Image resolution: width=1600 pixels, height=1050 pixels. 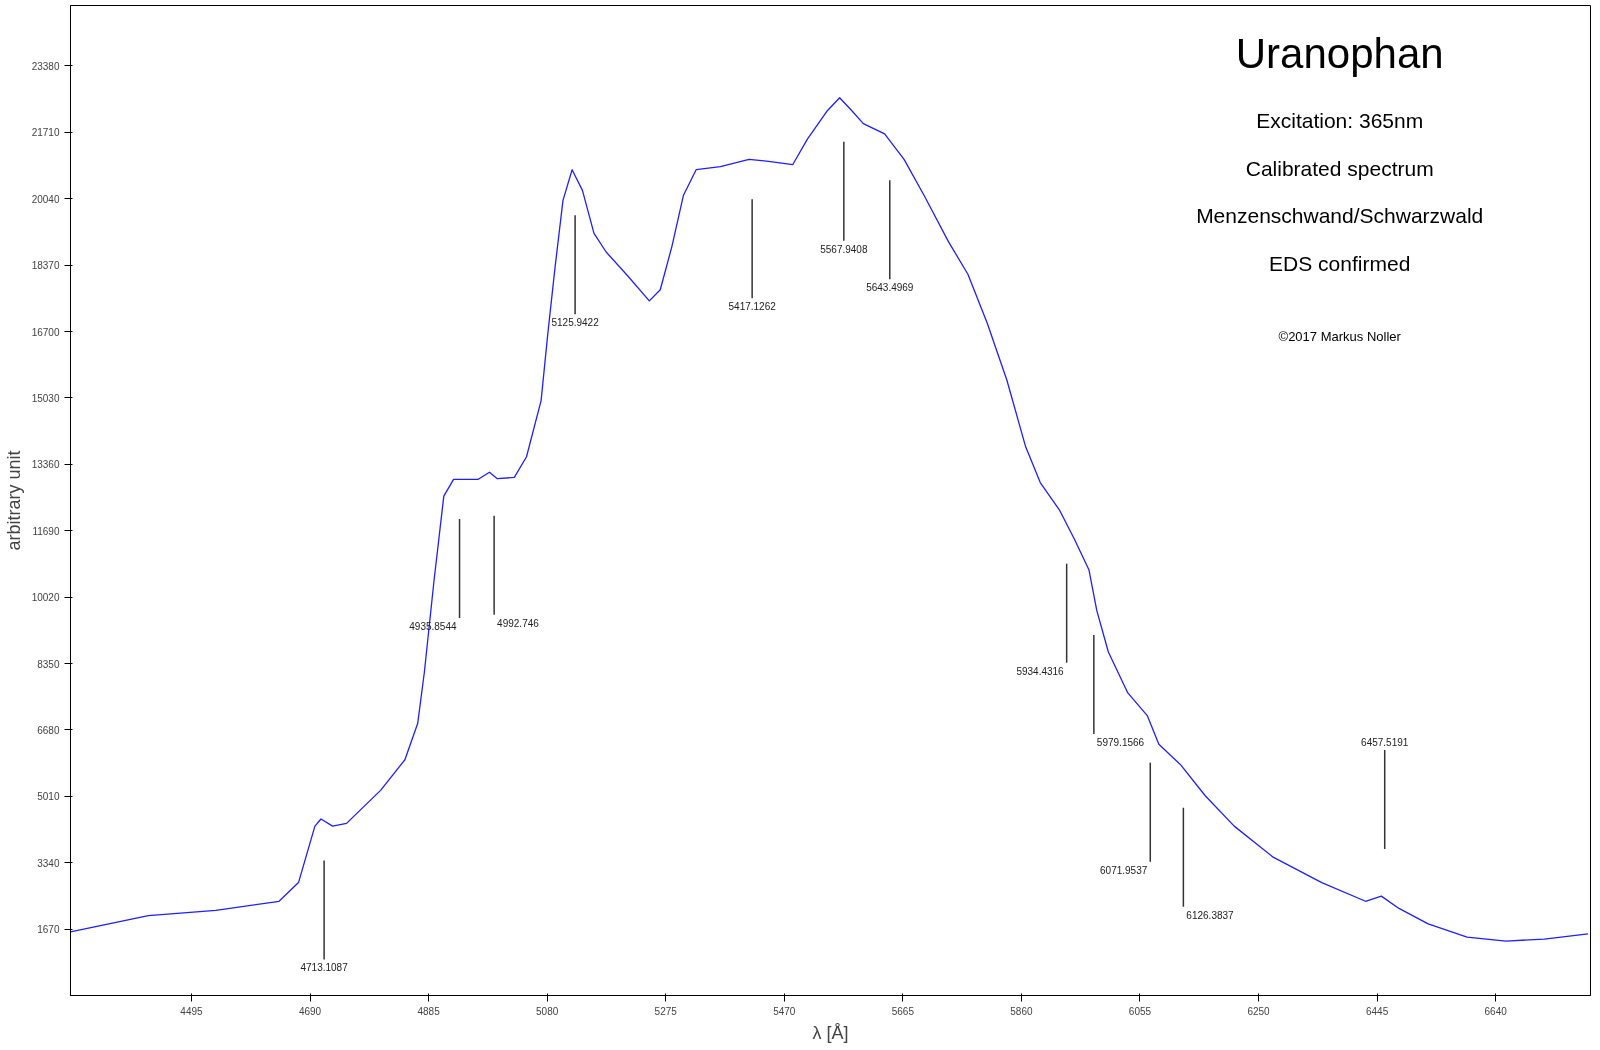 I want to click on x-axis-title: λ [Å], so click(x=830, y=1032).